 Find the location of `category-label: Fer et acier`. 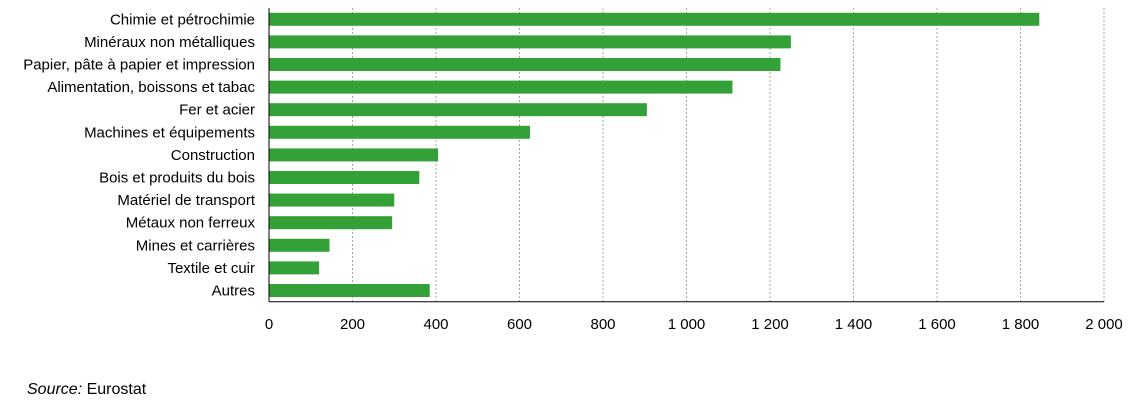

category-label: Fer et acier is located at coordinates (217, 110).